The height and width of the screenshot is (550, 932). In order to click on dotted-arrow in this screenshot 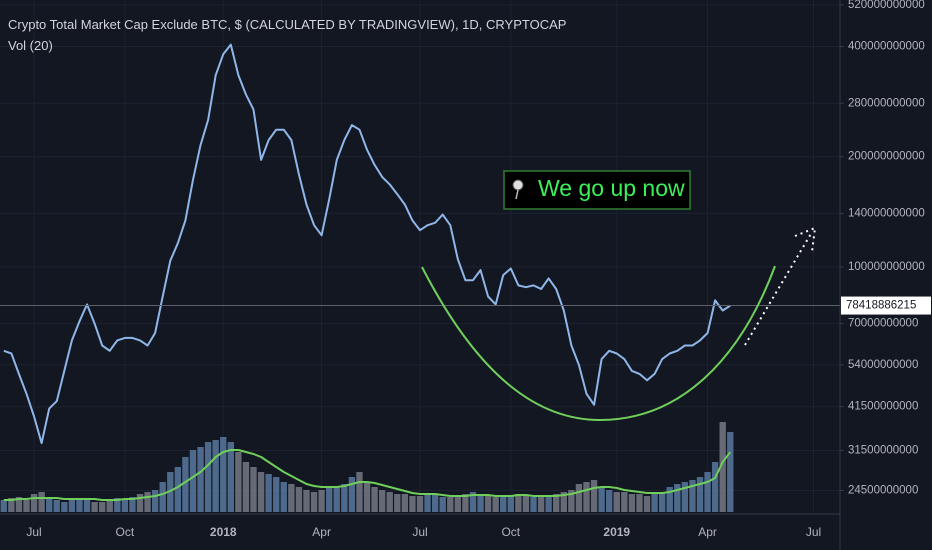, I will do `click(778, 288)`.